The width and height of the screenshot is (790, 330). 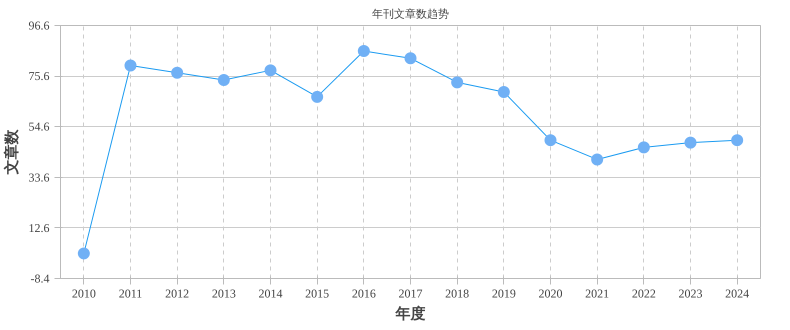 What do you see at coordinates (130, 293) in the screenshot?
I see `x-tick-label: 2011` at bounding box center [130, 293].